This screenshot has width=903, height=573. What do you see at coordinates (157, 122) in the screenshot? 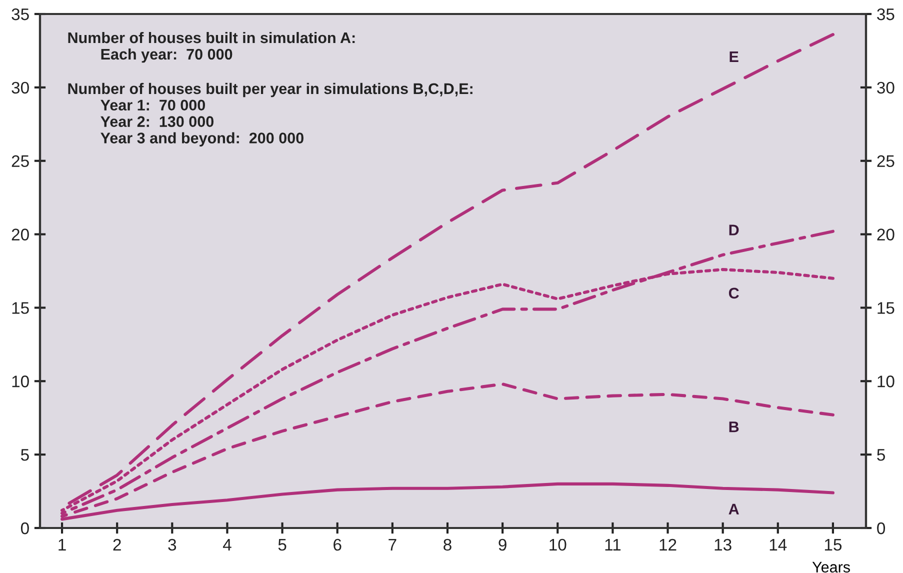
I see `annotation: Year 2: 130 000` at bounding box center [157, 122].